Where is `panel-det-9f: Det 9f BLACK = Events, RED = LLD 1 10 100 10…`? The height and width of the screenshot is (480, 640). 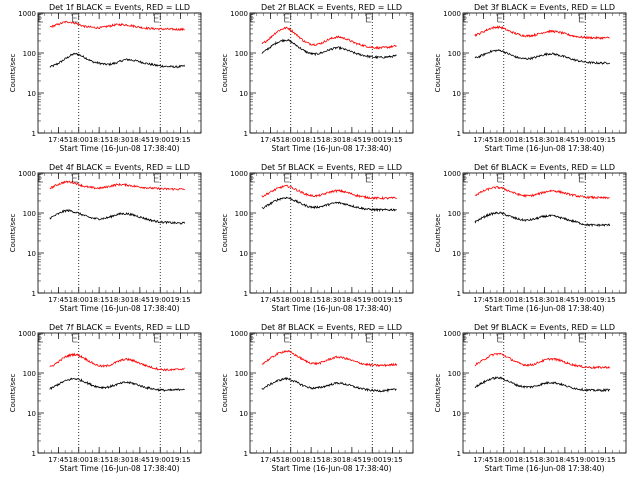 panel-det-9f: Det 9f BLACK = Events, RED = LLD 1 10 100 10… is located at coordinates (530, 398).